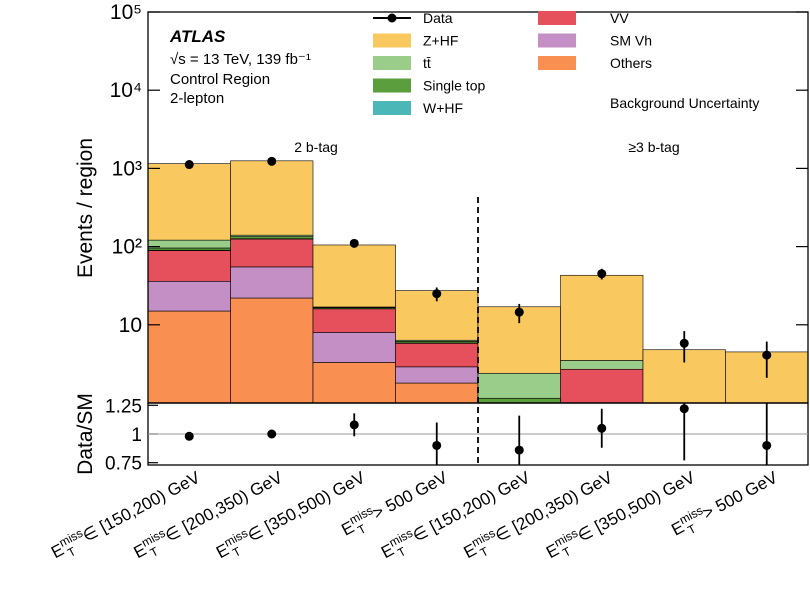 The image size is (810, 595). Describe the element at coordinates (478, 434) in the screenshot. I see `ratio-points` at that location.